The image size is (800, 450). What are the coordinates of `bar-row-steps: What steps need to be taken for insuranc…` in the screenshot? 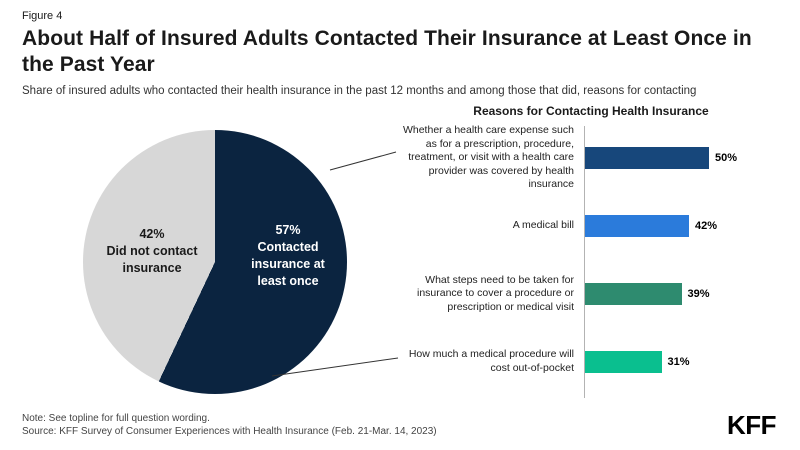 It's located at (591, 294).